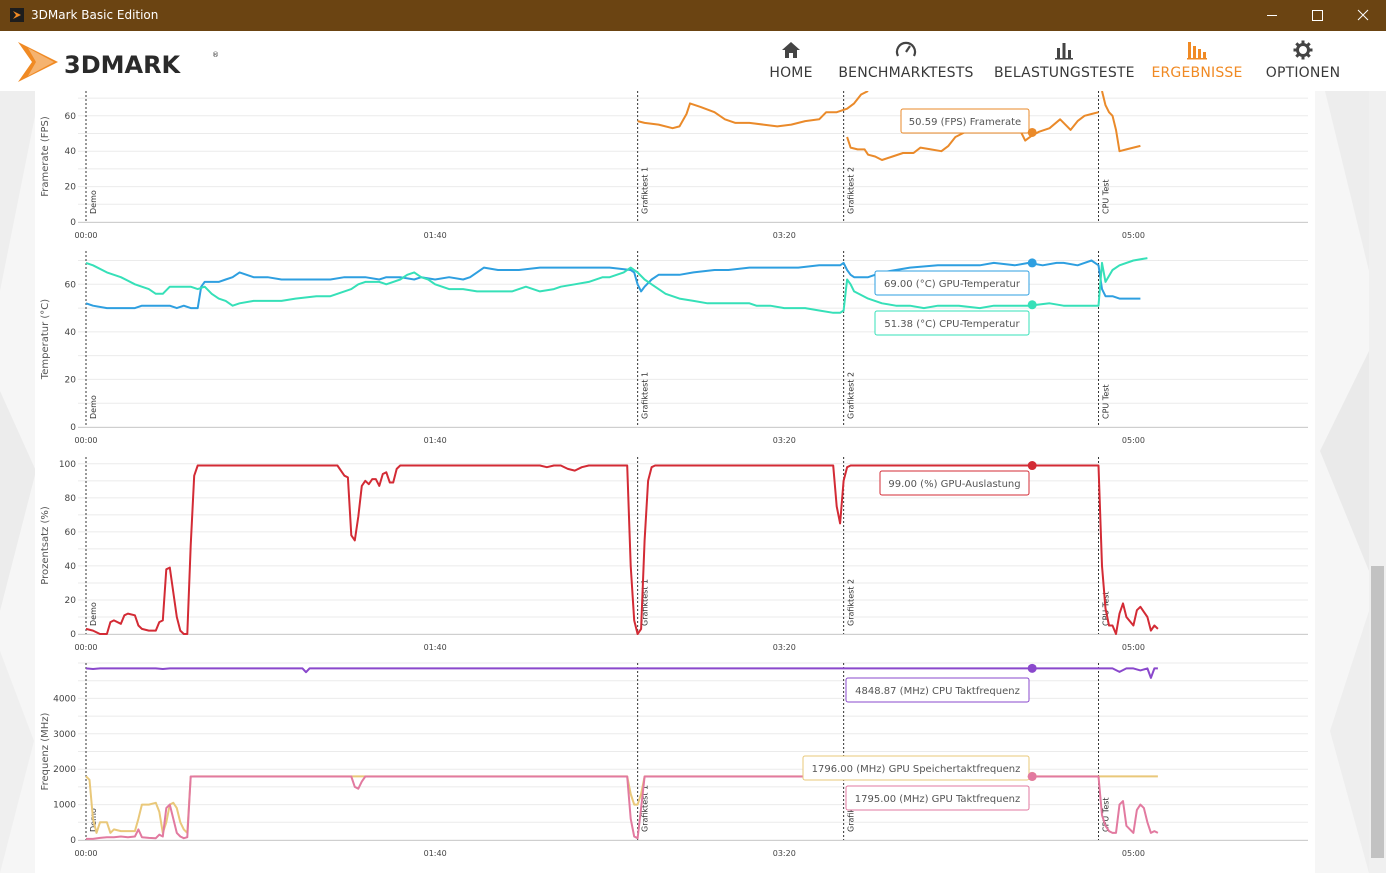 The image size is (1386, 873). Describe the element at coordinates (621, 673) in the screenshot. I see `series-line-cpu-taktfrequenz` at that location.